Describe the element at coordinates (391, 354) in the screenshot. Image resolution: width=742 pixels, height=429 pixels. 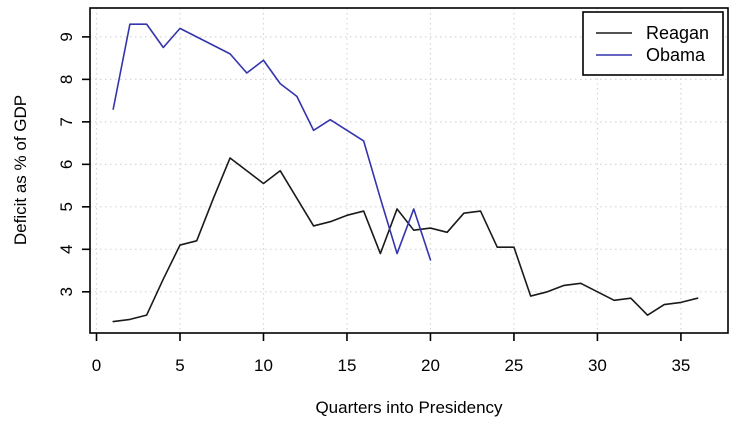
I see `x-axis: 0 5 10 15 20 25 30 35` at that location.